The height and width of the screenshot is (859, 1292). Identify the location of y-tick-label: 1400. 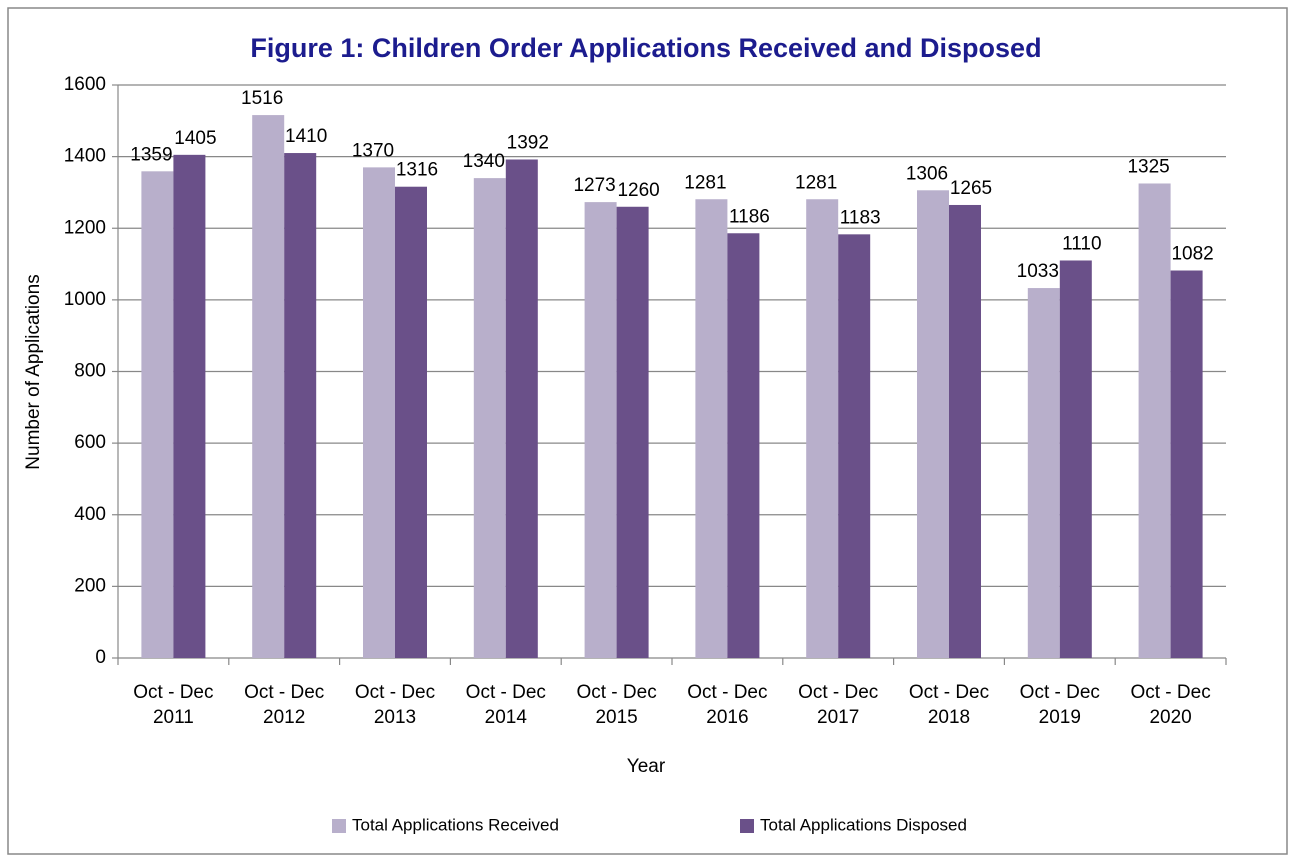
(85, 156).